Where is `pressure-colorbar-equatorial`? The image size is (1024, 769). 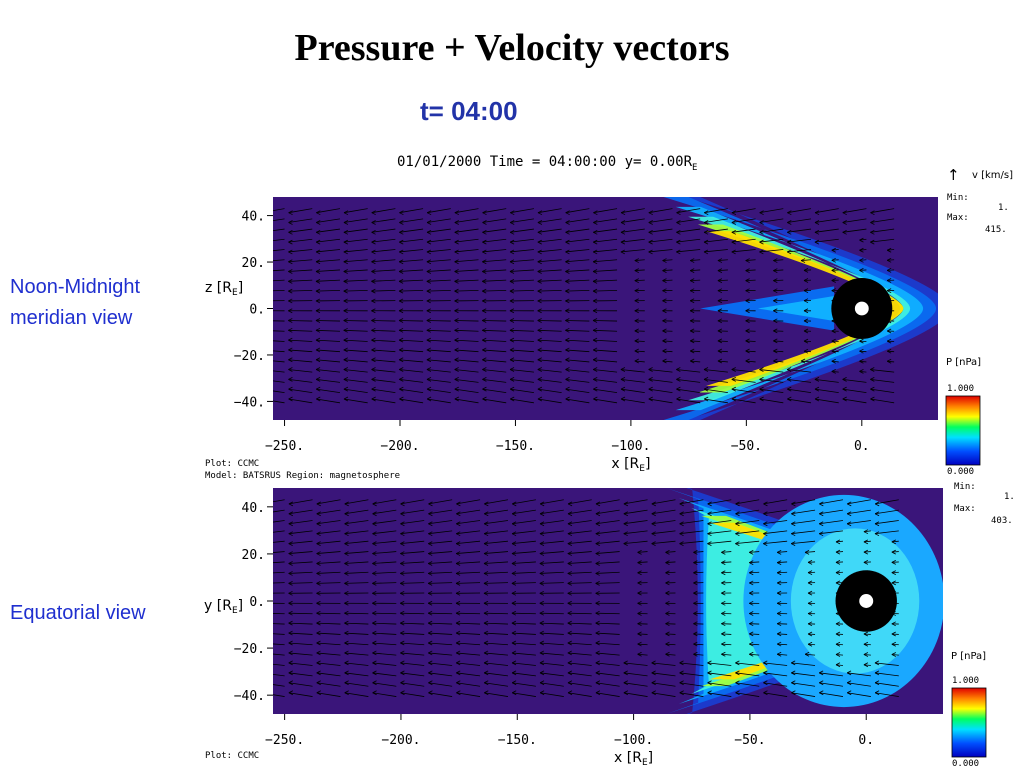 pressure-colorbar-equatorial is located at coordinates (969, 722).